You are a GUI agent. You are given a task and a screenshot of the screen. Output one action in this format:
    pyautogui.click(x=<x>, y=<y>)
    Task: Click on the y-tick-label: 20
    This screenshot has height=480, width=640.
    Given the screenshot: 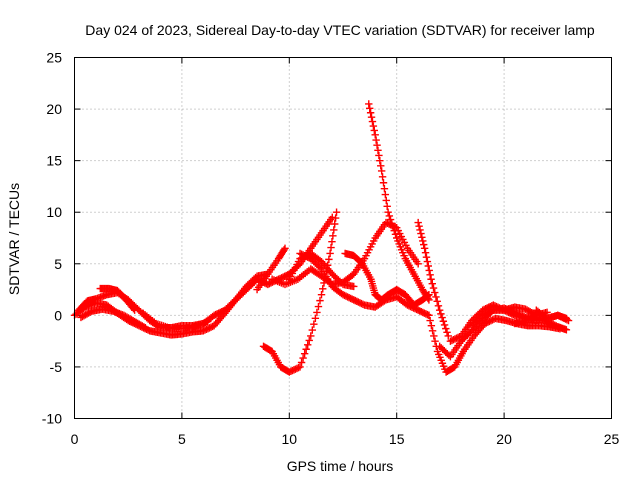 What is the action you would take?
    pyautogui.click(x=54, y=109)
    